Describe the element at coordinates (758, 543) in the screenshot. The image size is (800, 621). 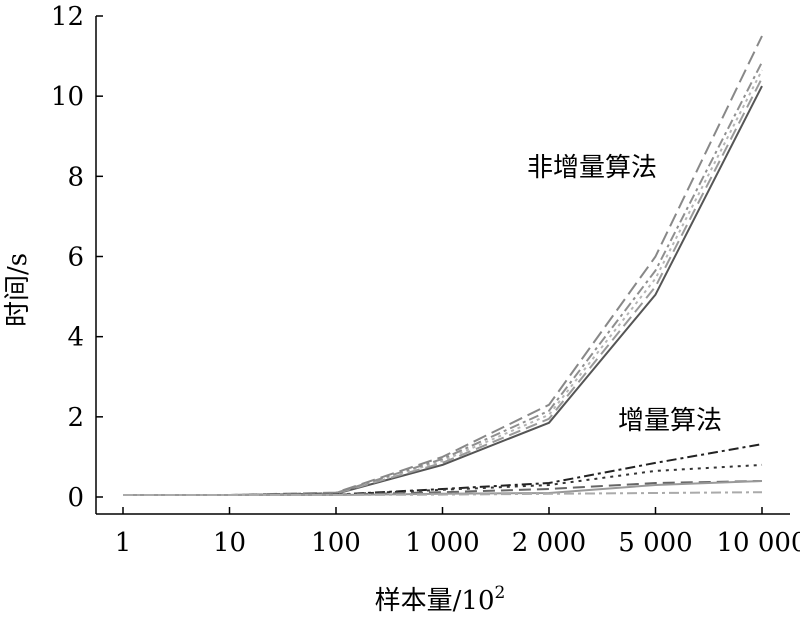
I see `x-tick-label: 10 000` at that location.